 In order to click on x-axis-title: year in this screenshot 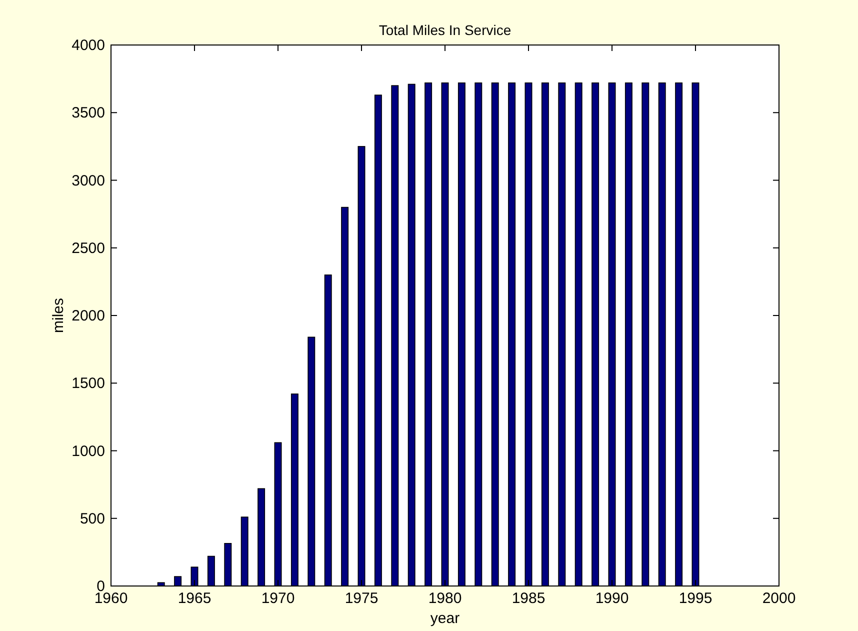, I will do `click(445, 618)`.